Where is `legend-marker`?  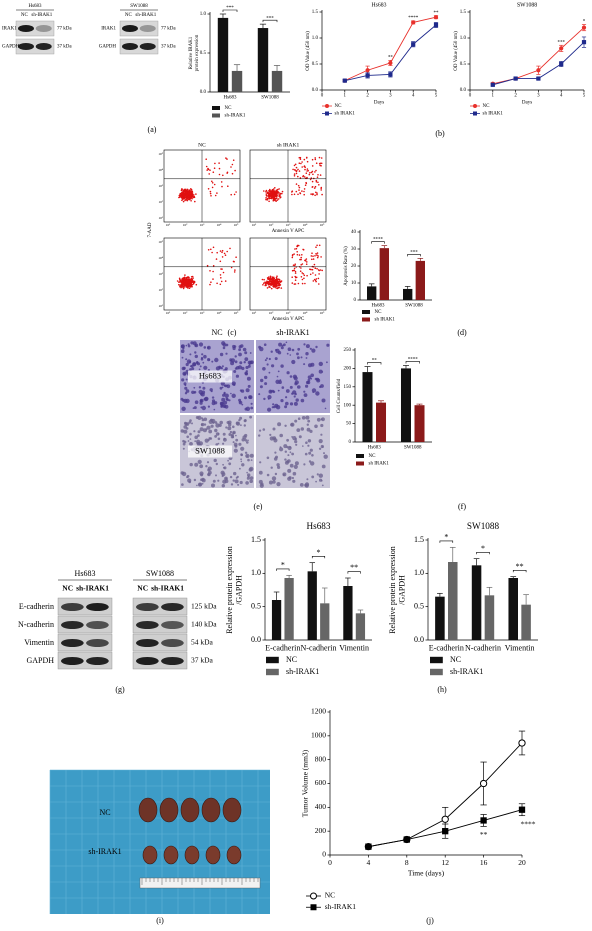 legend-marker is located at coordinates (313, 896).